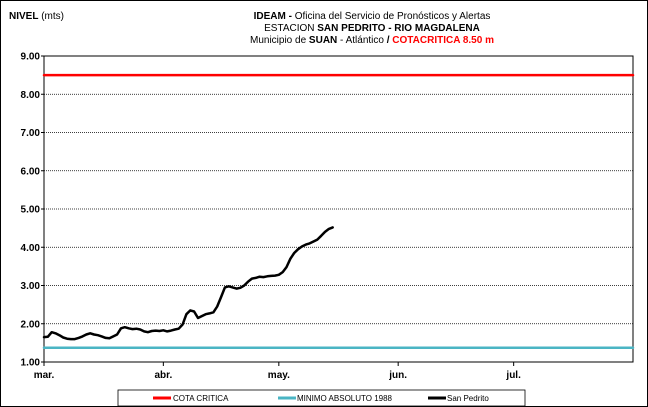 The height and width of the screenshot is (407, 648). I want to click on x-tick-label-2: may., so click(279, 375).